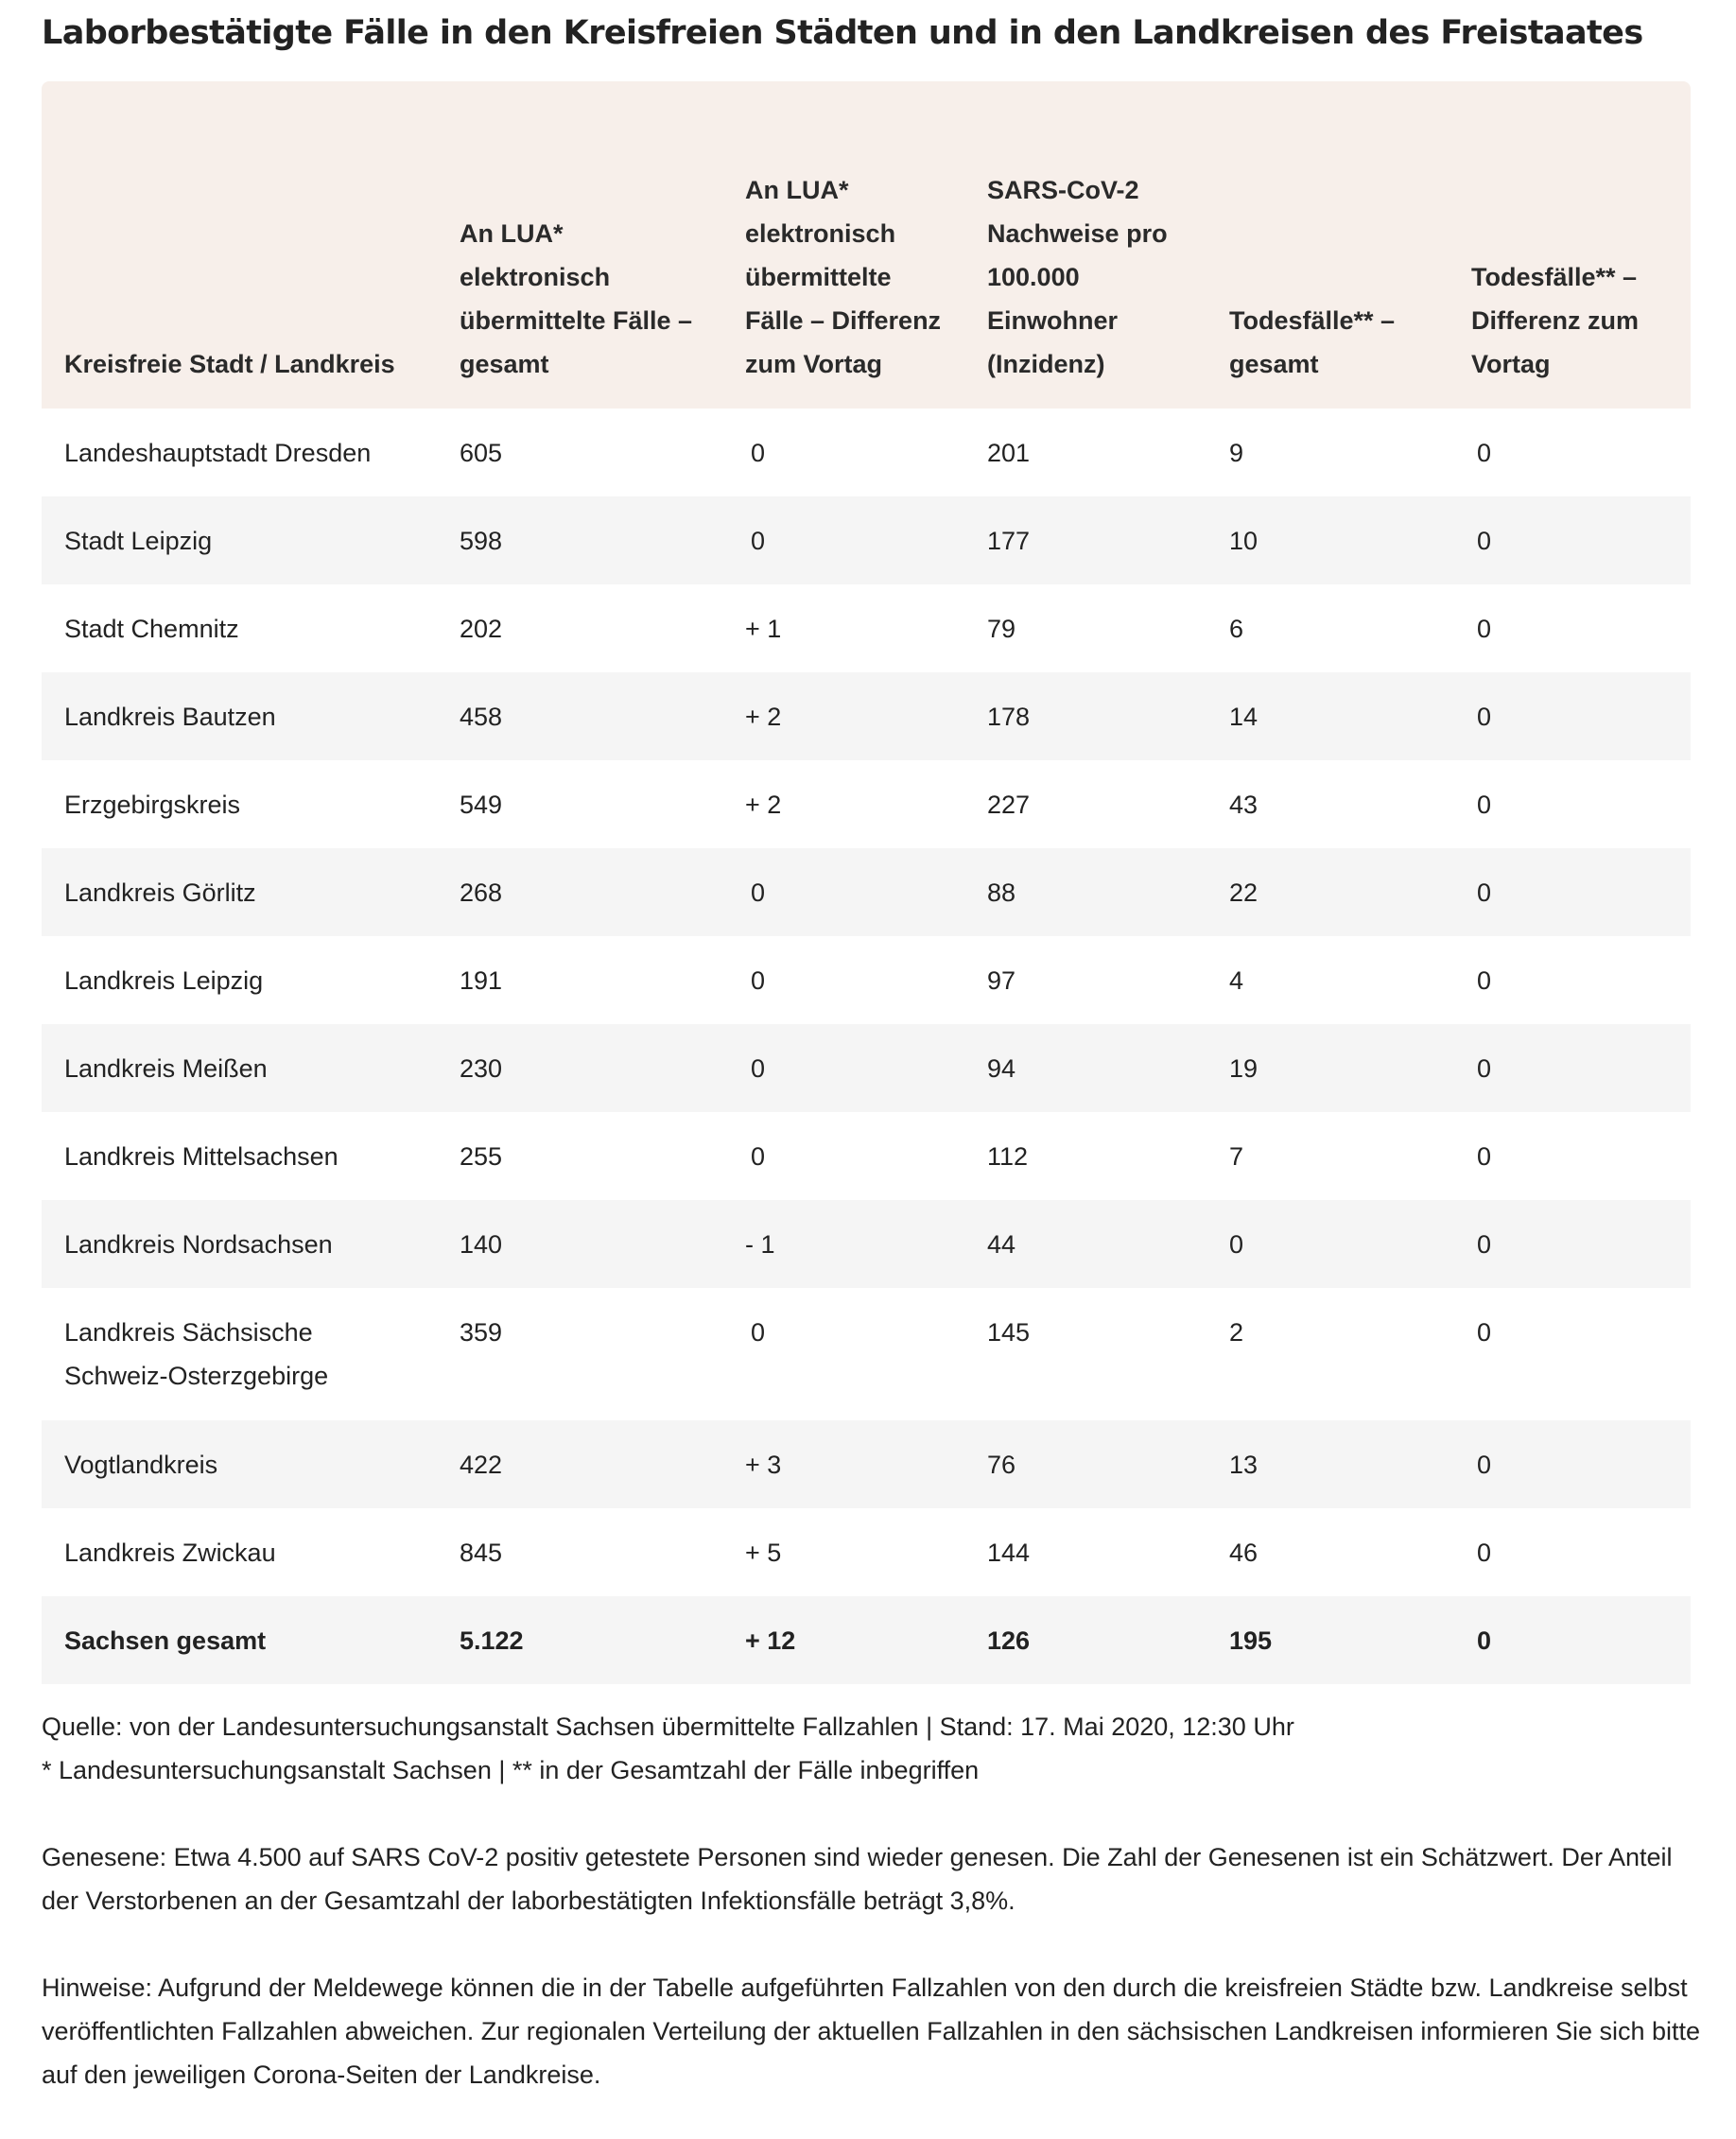 The height and width of the screenshot is (2139, 1736). I want to click on incidence-cell: 97, so click(1001, 980).